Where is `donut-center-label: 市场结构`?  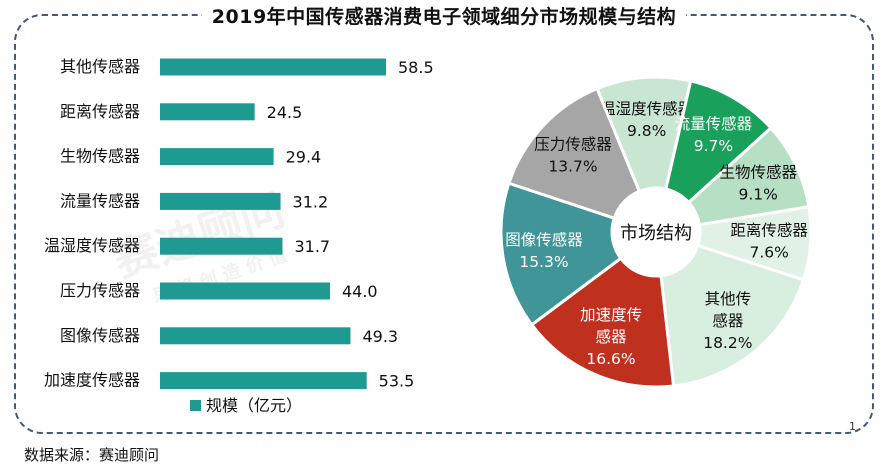
donut-center-label: 市场结构 is located at coordinates (656, 233).